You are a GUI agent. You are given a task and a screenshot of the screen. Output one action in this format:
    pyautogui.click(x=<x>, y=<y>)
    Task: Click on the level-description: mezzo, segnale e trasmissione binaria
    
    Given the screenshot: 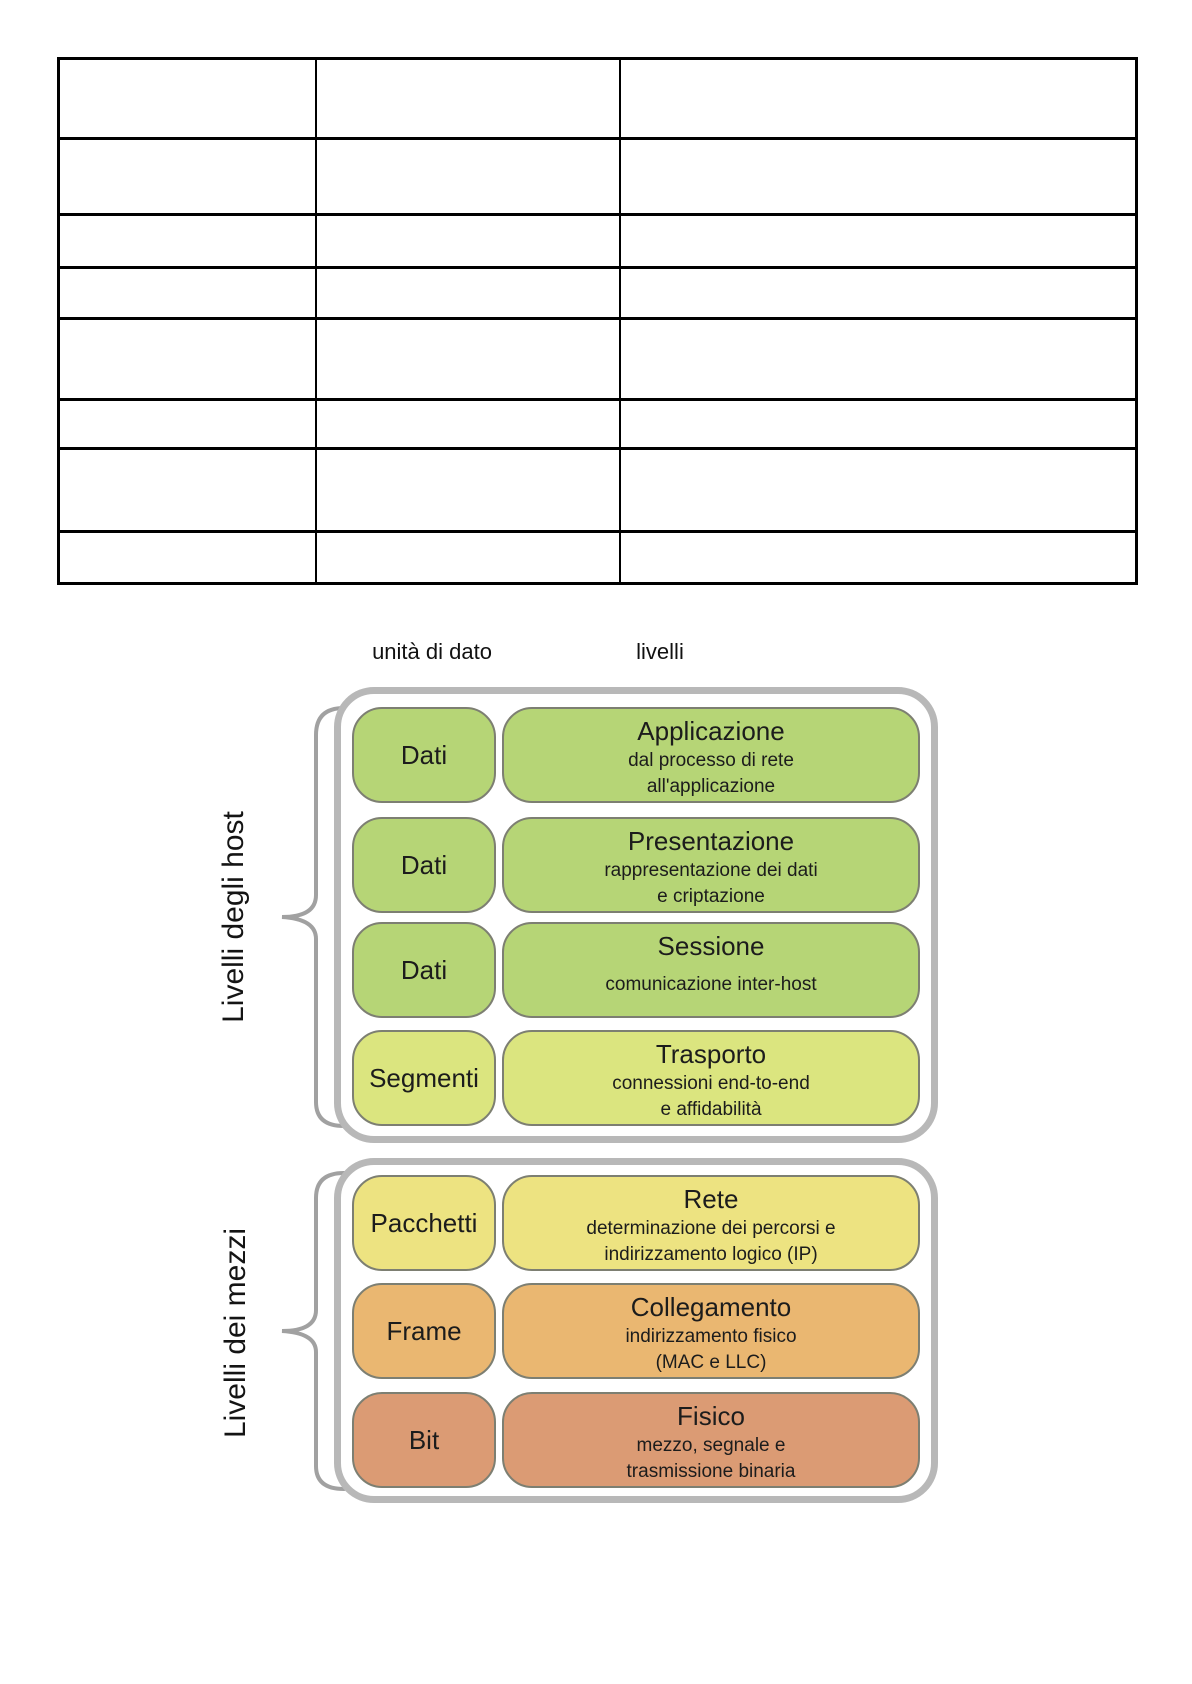 What is the action you would take?
    pyautogui.click(x=711, y=1460)
    